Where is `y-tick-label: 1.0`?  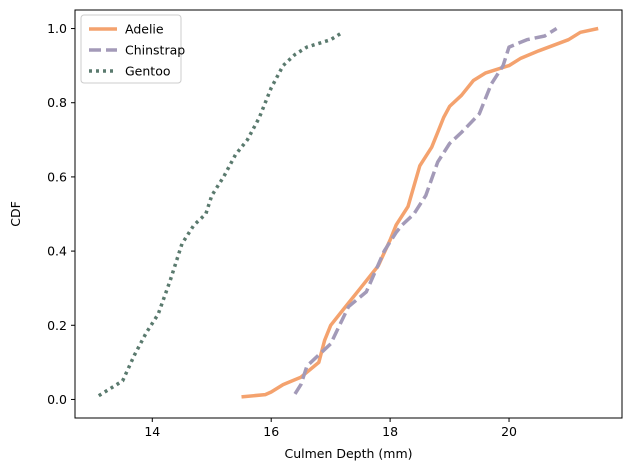 y-tick-label: 1.0 is located at coordinates (57, 28).